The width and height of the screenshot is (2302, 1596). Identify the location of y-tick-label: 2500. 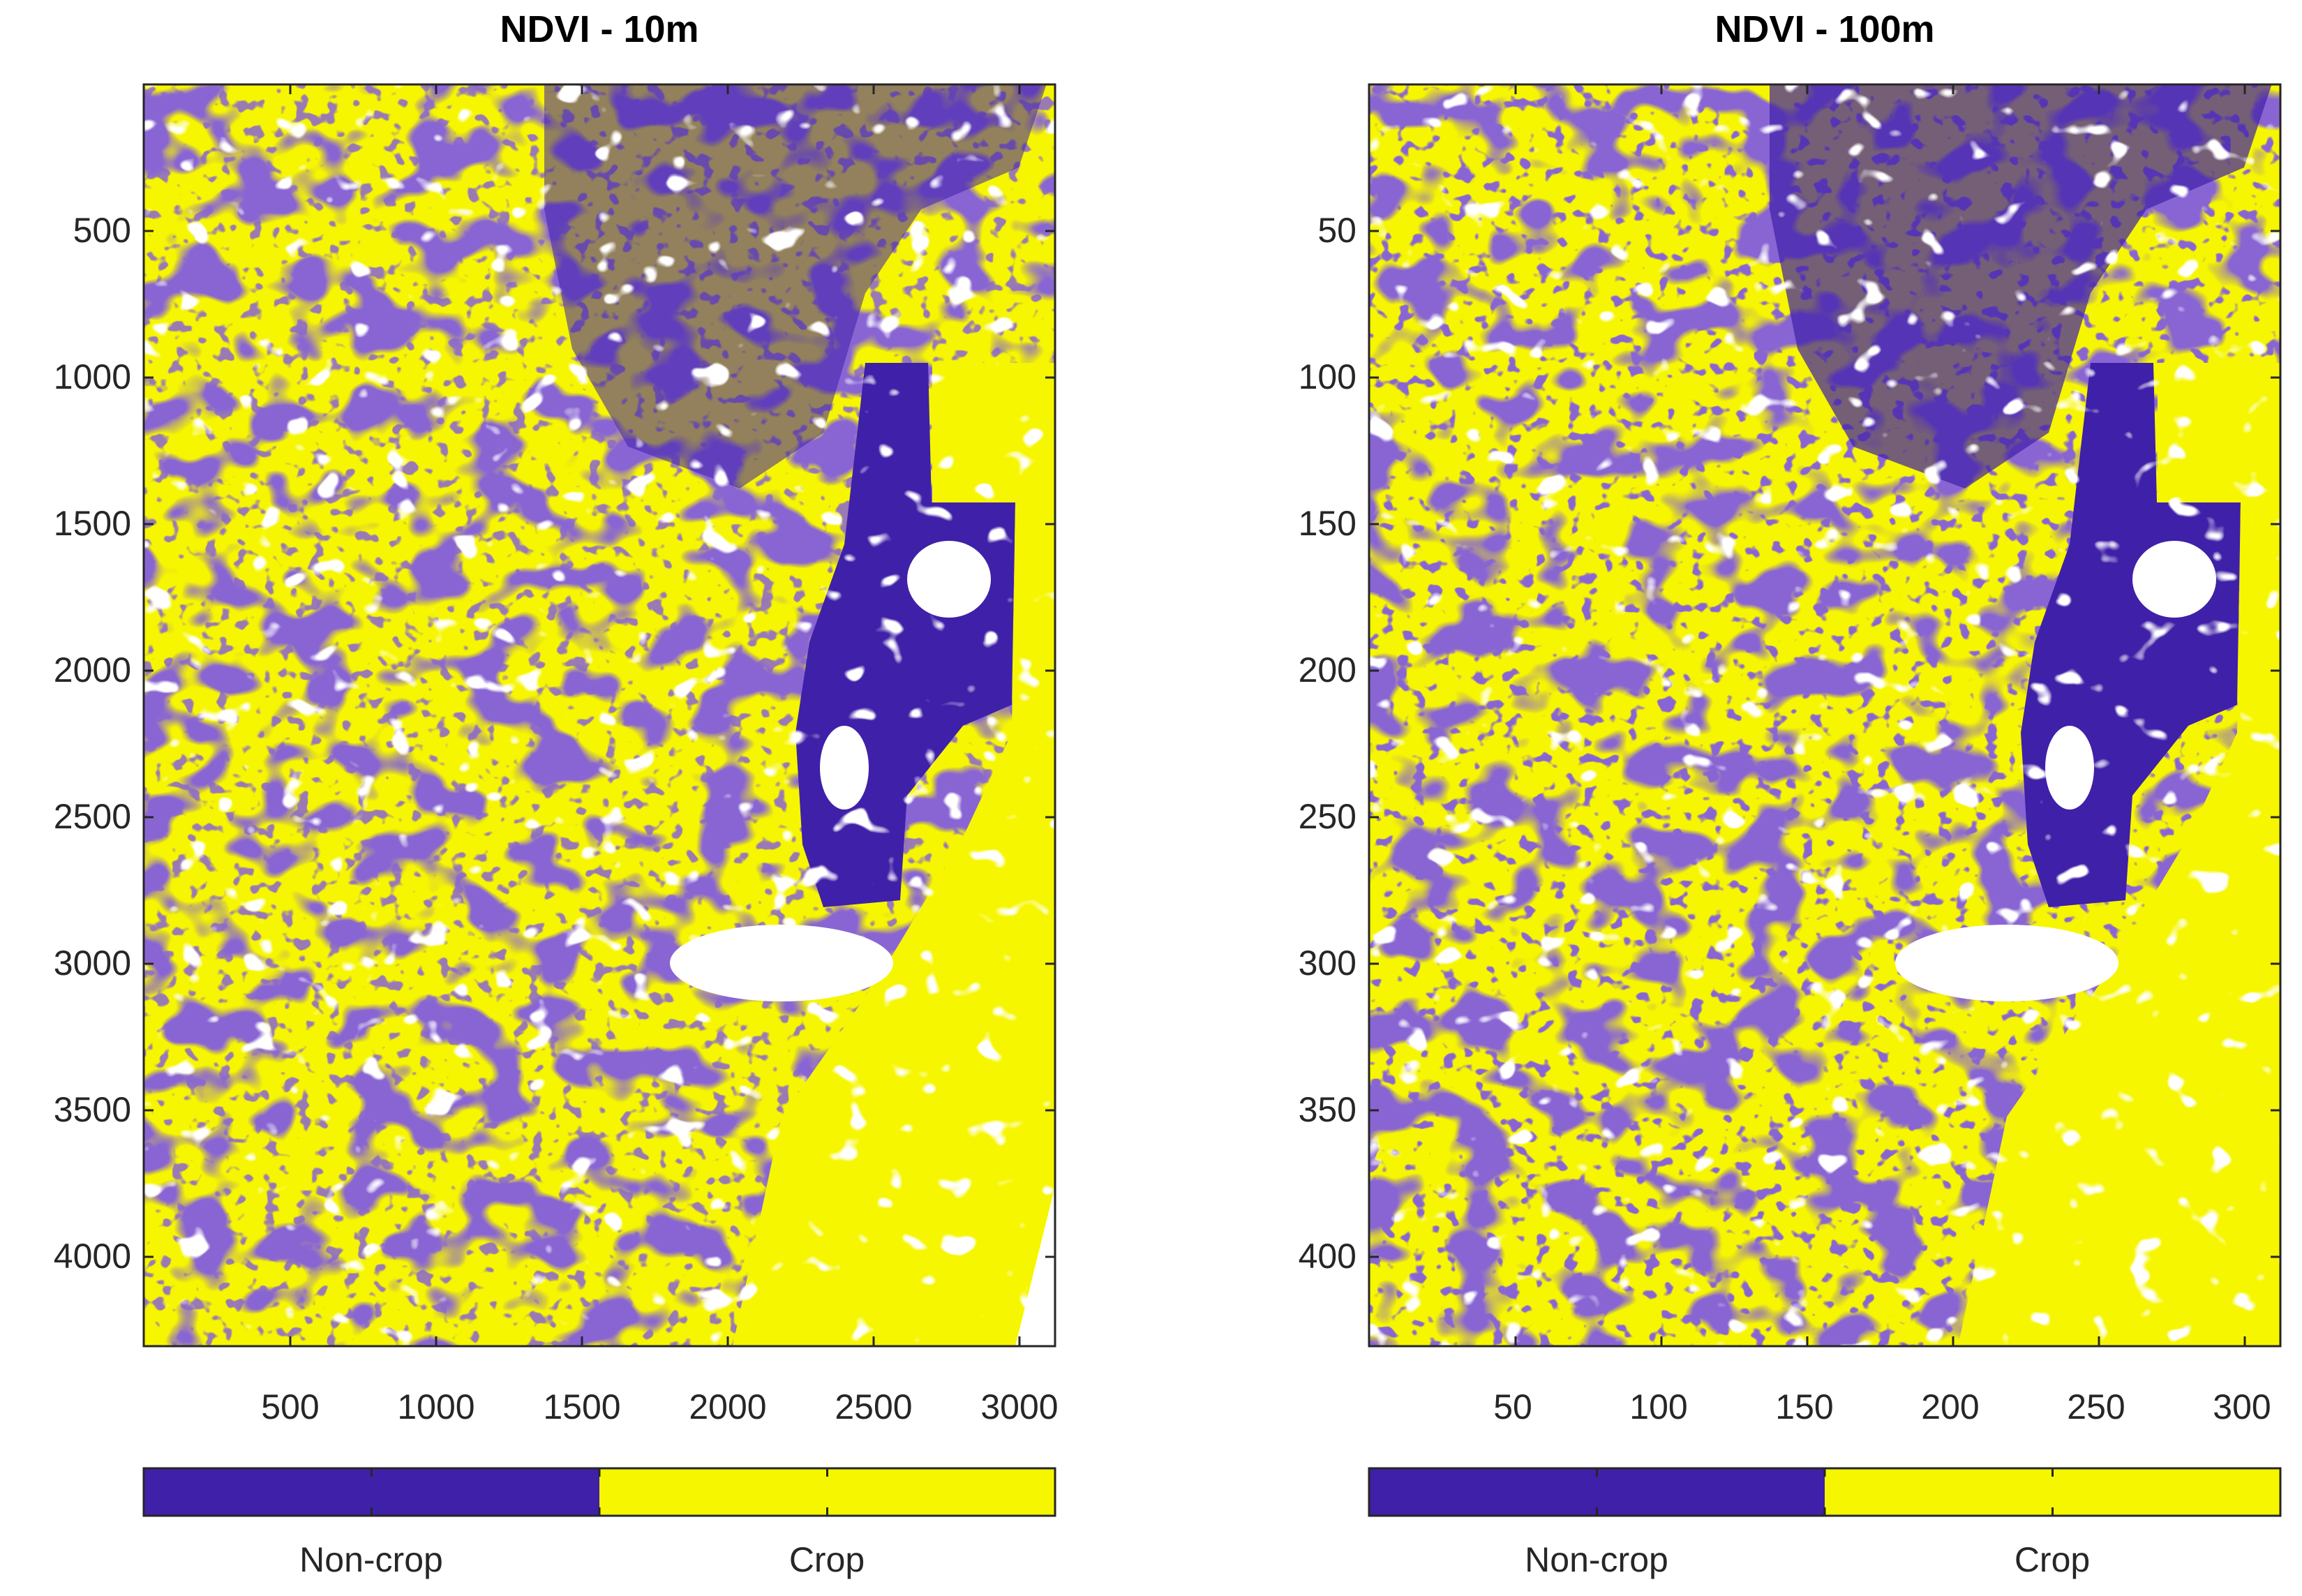
(92, 816).